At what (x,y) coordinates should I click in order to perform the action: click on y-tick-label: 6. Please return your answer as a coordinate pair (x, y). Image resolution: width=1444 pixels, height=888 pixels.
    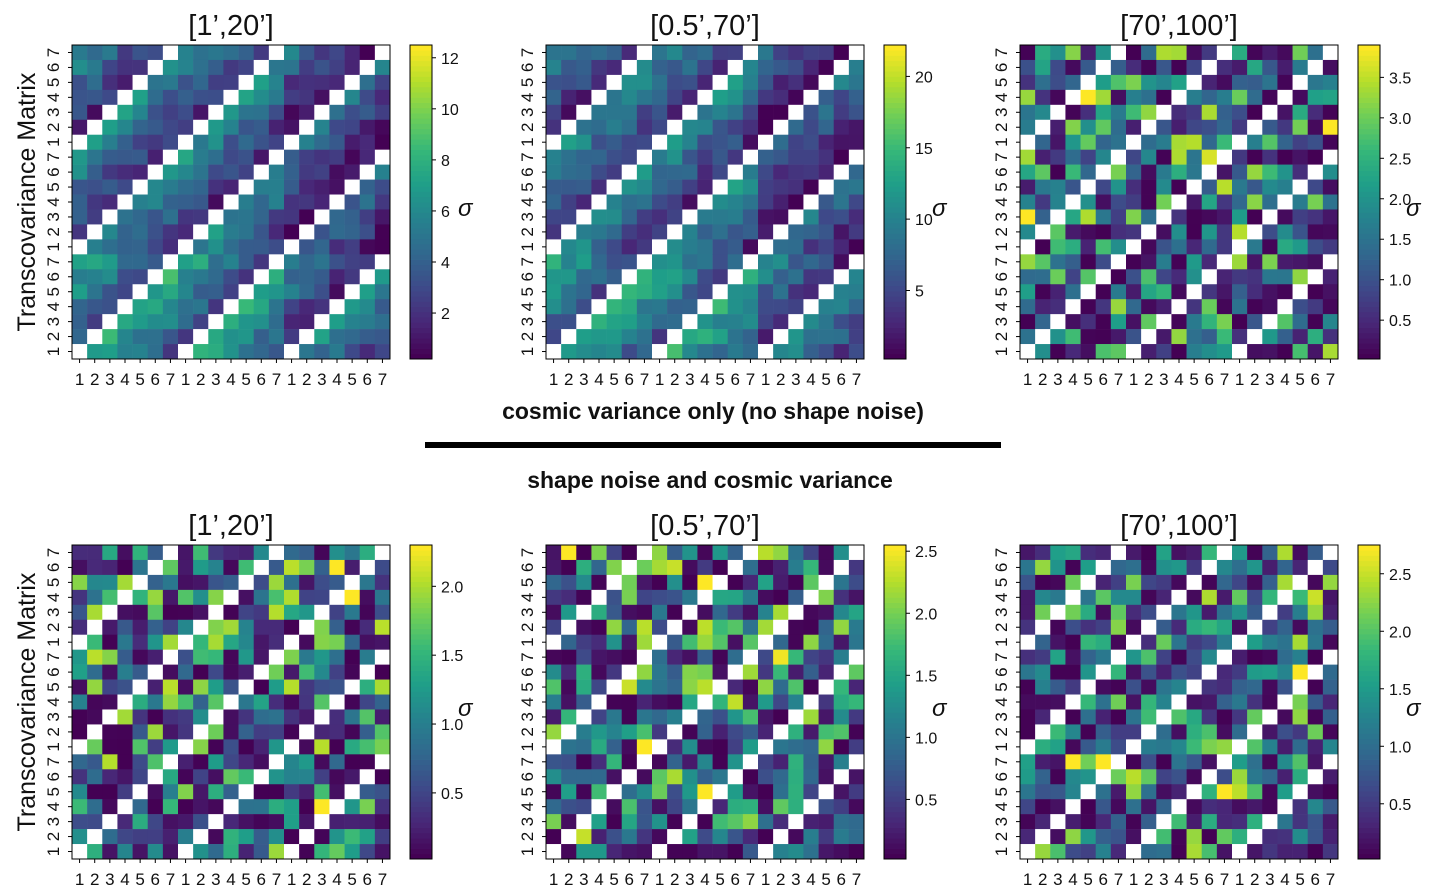
    Looking at the image, I should click on (1001, 67).